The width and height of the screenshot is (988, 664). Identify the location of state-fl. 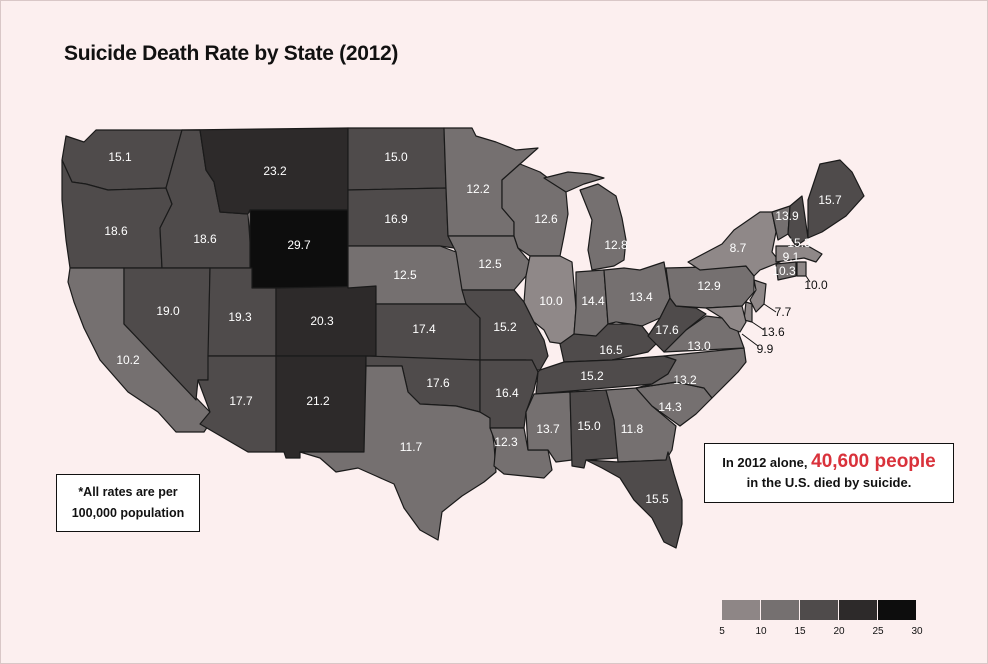
(634, 500).